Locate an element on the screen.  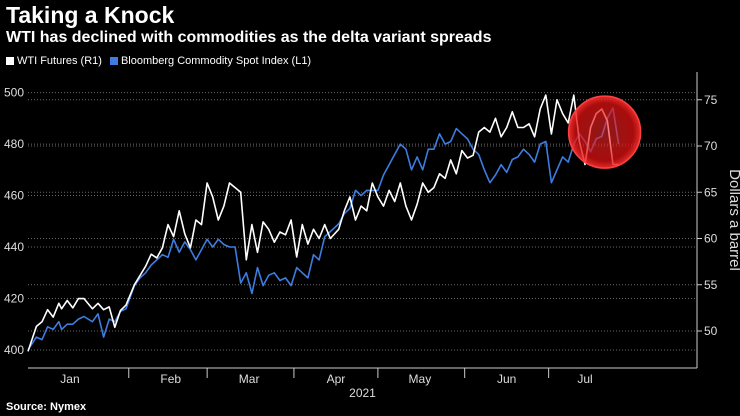
legend-label-bcom: Bloomberg Commodity Spot Index (L1) is located at coordinates (216, 61).